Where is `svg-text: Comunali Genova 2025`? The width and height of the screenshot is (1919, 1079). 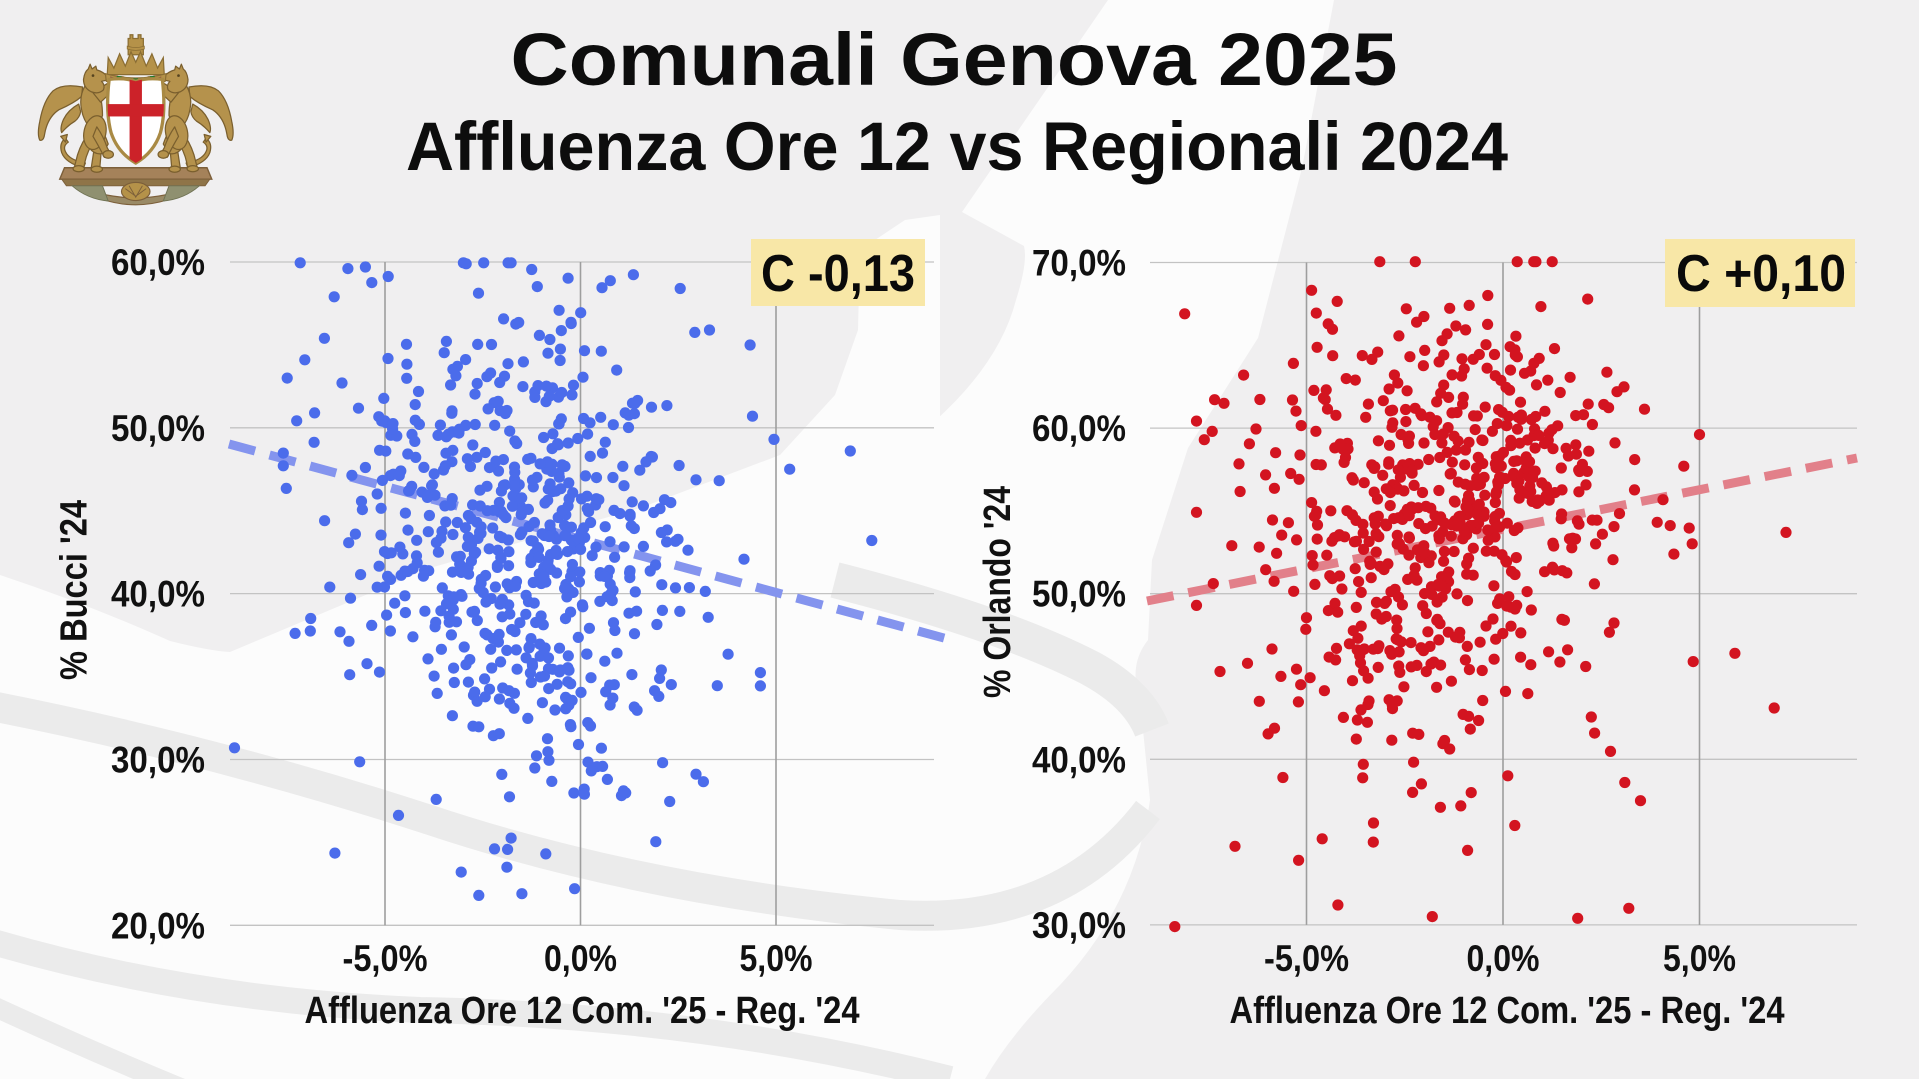 svg-text: Comunali Genova 2025 is located at coordinates (954, 59).